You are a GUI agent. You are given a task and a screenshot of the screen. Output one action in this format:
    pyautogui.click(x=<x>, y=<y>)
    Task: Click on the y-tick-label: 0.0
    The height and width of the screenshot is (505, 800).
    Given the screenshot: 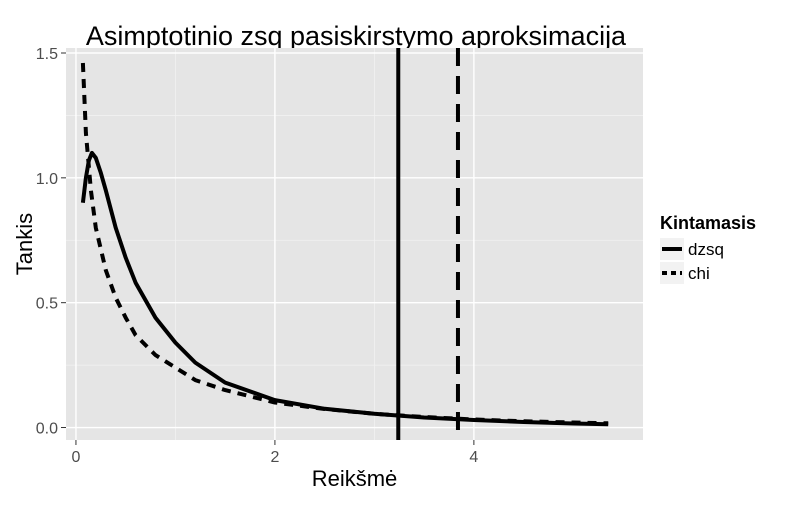 What is the action you would take?
    pyautogui.click(x=47, y=429)
    